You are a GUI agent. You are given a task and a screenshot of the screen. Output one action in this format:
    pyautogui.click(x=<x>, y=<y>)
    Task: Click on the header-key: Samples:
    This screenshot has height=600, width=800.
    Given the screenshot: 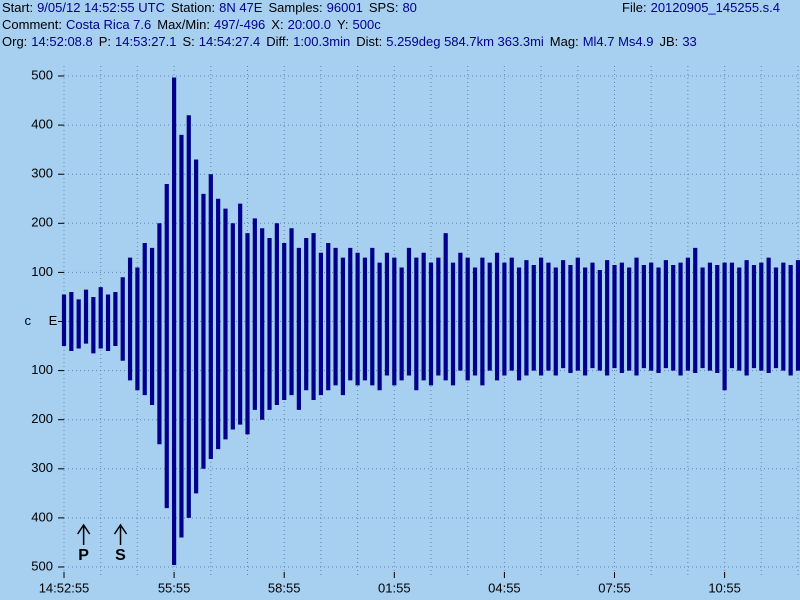 What is the action you would take?
    pyautogui.click(x=295, y=7)
    